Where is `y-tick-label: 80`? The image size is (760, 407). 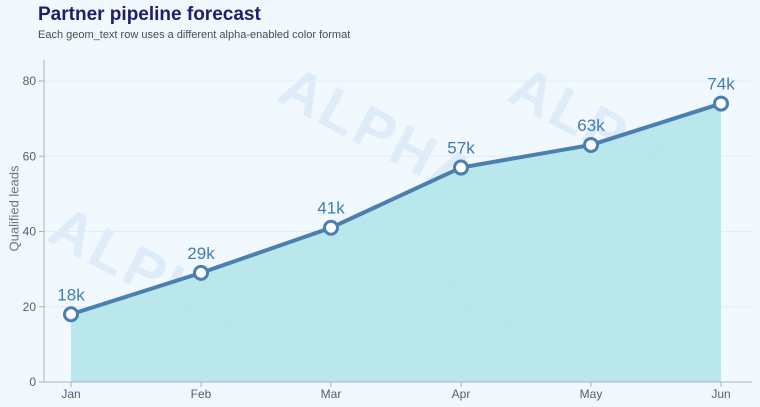
y-tick-label: 80 is located at coordinates (30, 81).